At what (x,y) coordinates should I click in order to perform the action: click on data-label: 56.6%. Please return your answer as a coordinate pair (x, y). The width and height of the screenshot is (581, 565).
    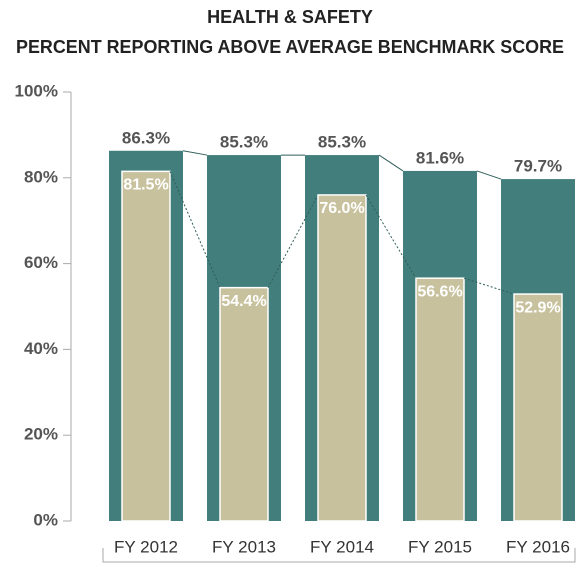
    Looking at the image, I should click on (439, 291).